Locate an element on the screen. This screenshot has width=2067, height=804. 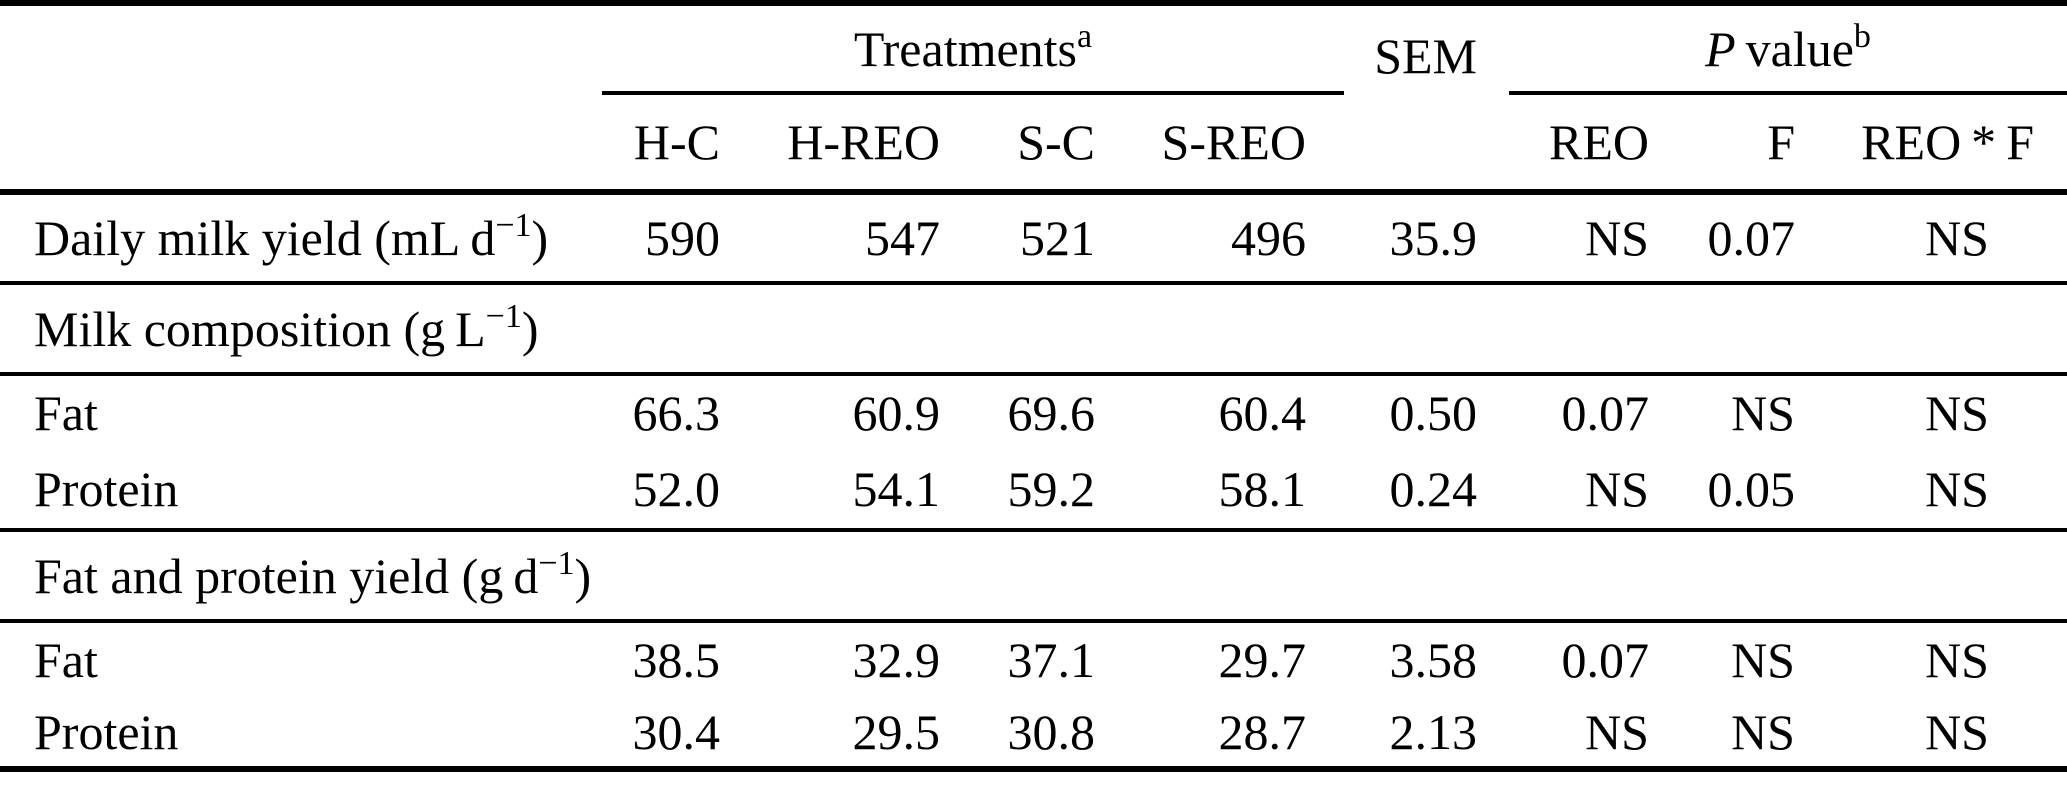
column-header-sc: S-C is located at coordinates (1027, 144).